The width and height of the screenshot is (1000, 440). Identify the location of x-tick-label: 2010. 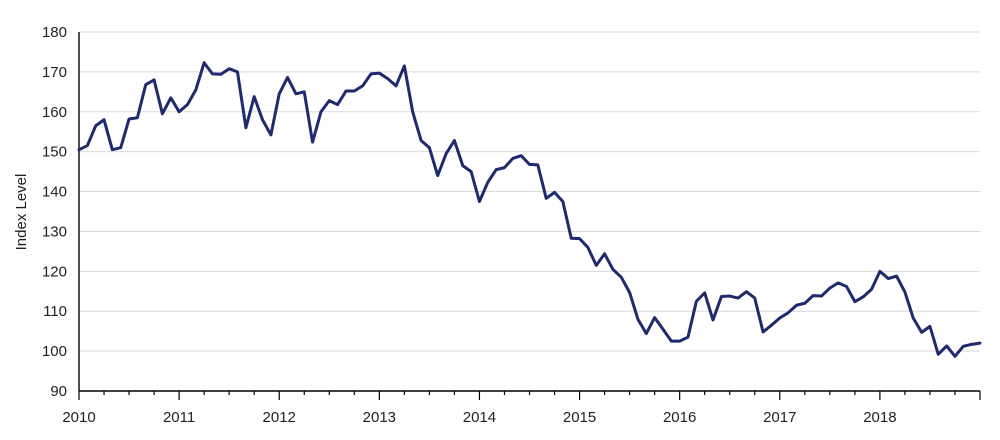
(78, 417).